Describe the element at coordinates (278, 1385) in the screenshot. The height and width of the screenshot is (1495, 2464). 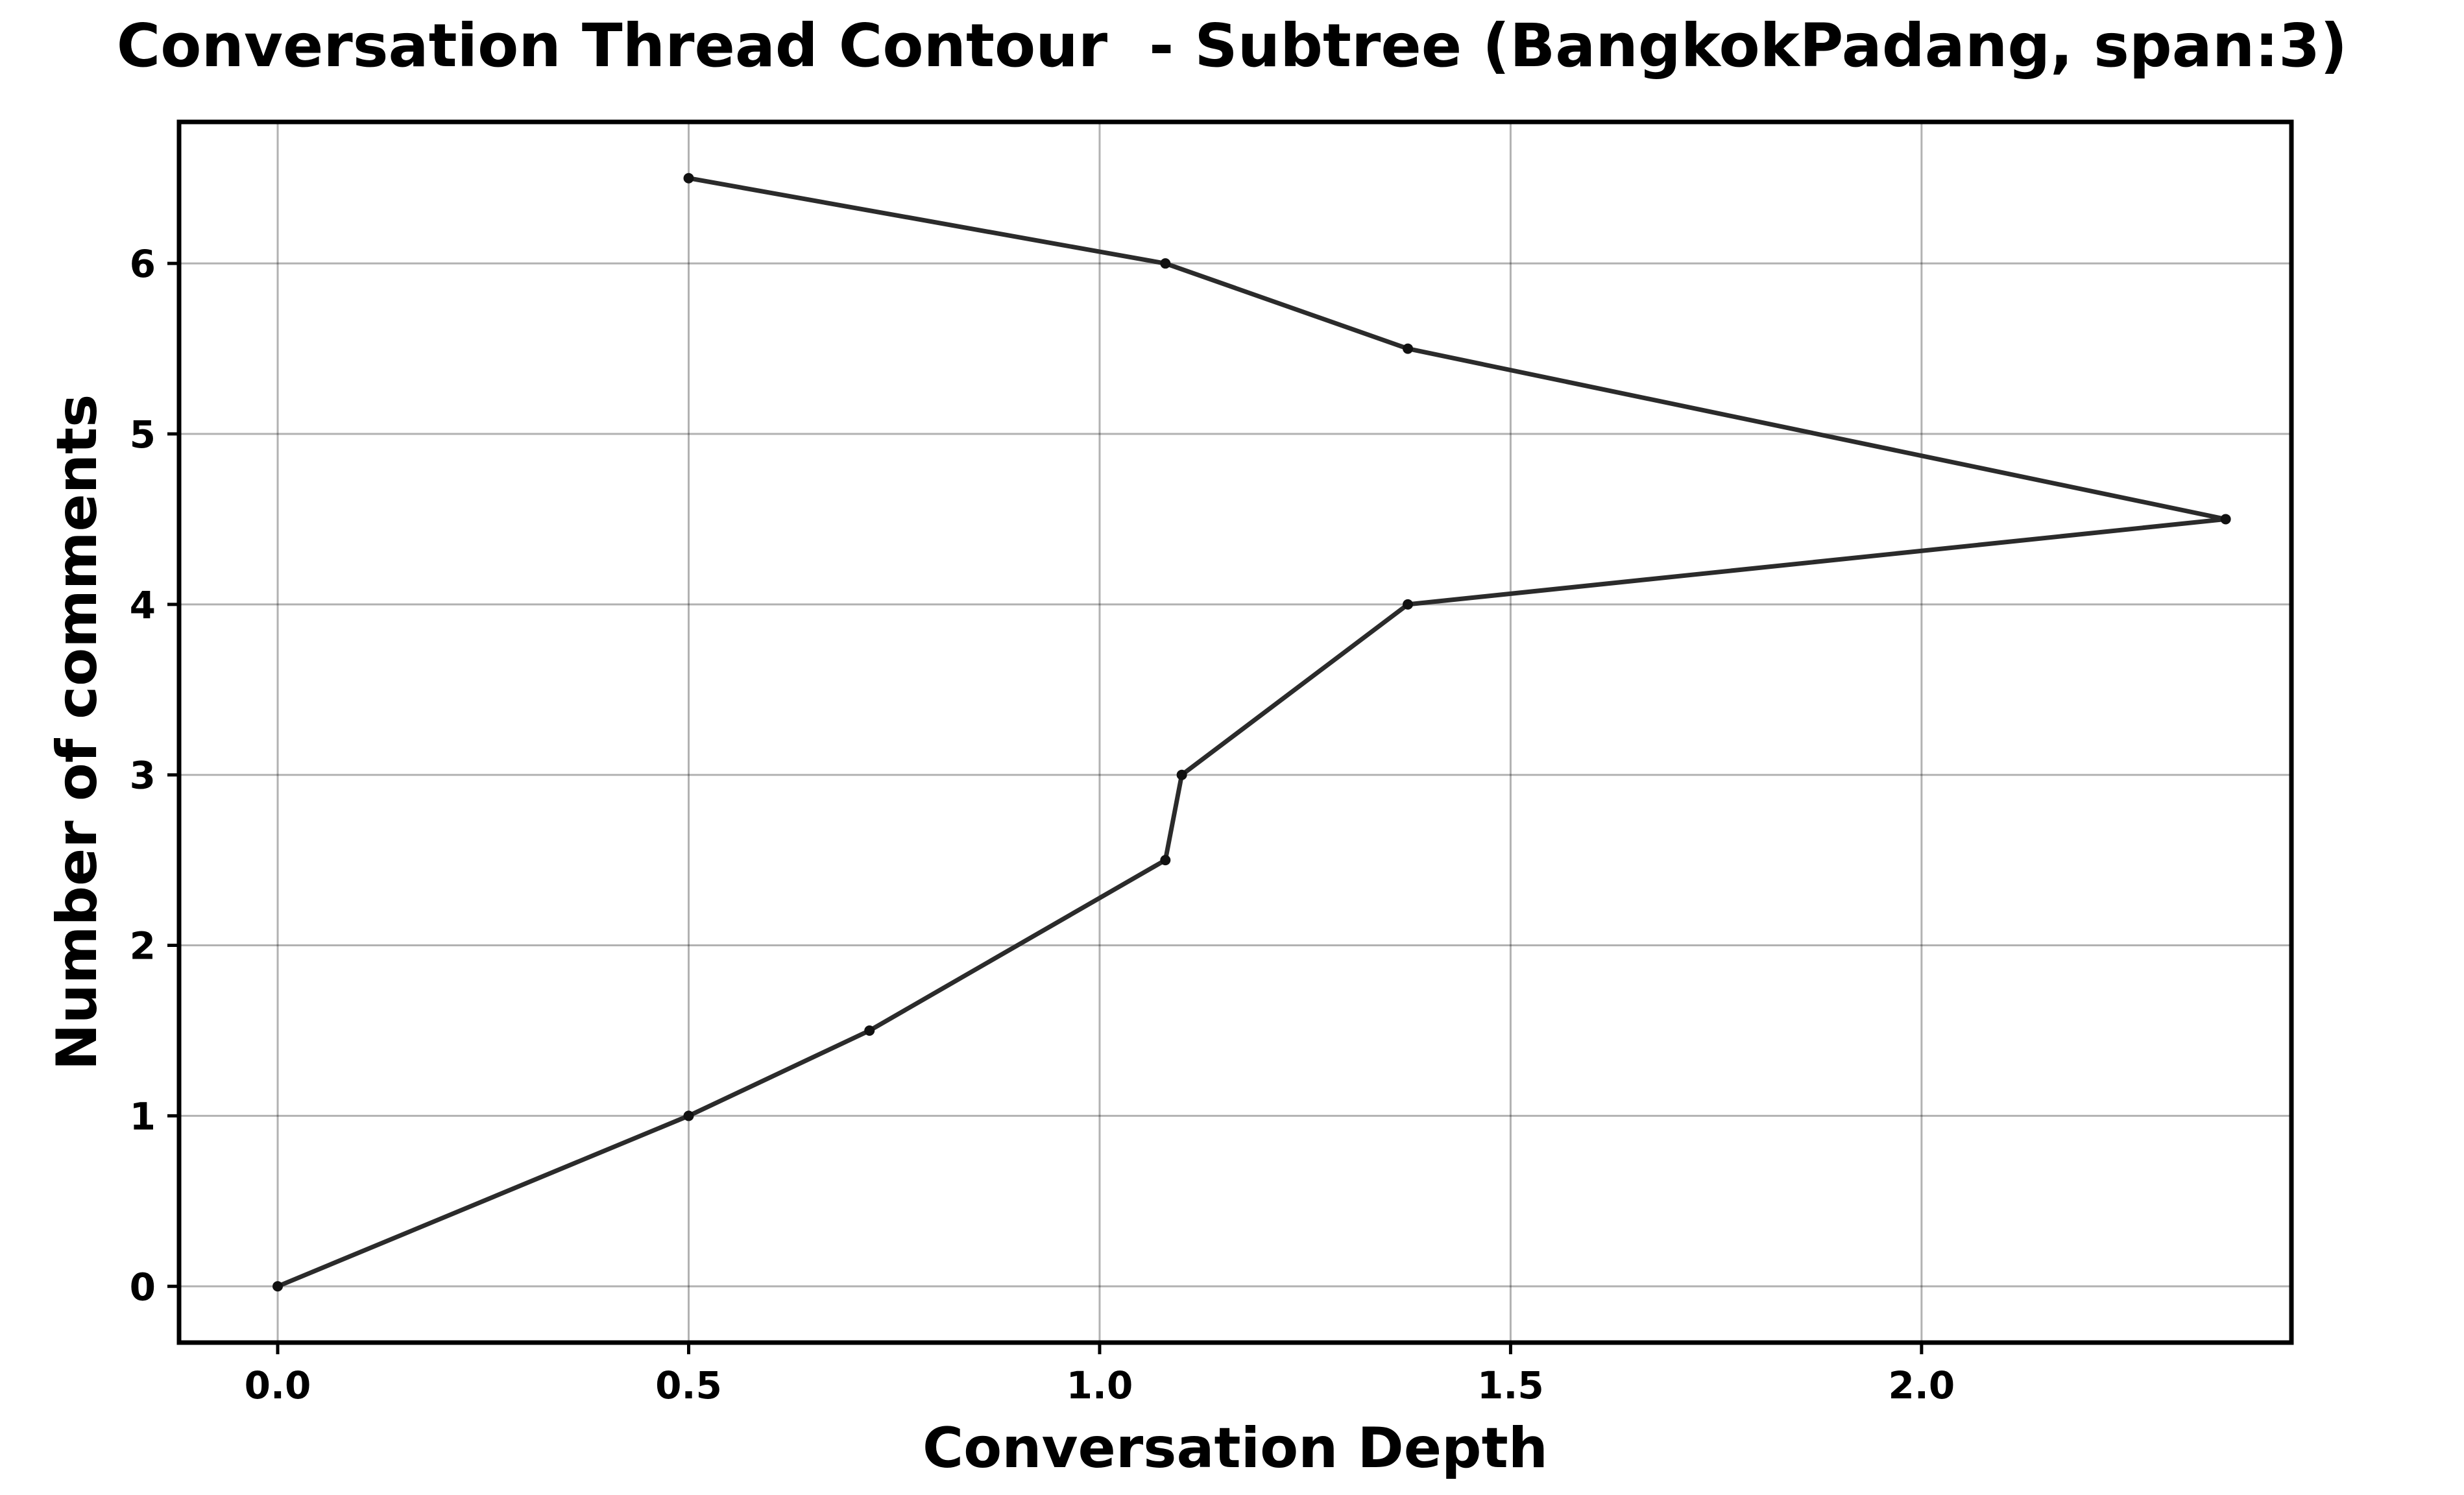
I see `x-tick-label: 0.0` at that location.